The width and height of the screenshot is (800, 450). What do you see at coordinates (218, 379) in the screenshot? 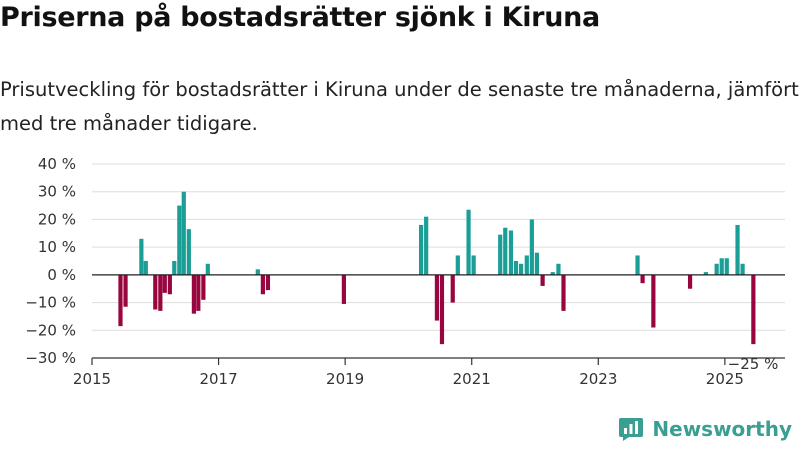
I see `x-tick-label: 2017` at bounding box center [218, 379].